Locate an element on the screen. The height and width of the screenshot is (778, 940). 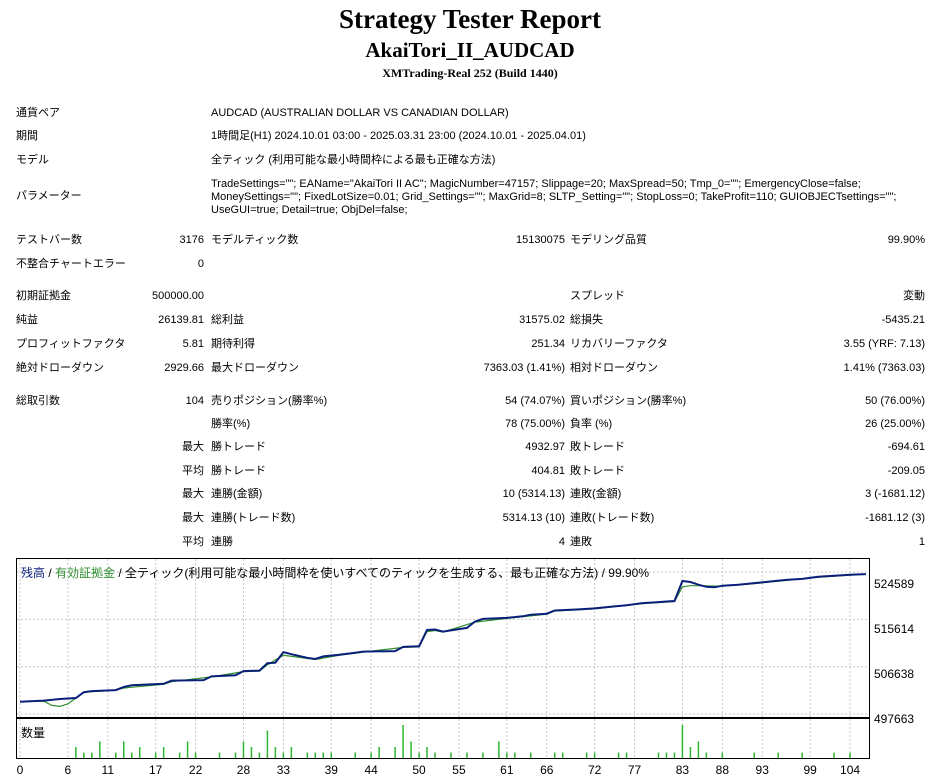
max-drawdown-label: 最大ドローダウン is located at coordinates (255, 368).